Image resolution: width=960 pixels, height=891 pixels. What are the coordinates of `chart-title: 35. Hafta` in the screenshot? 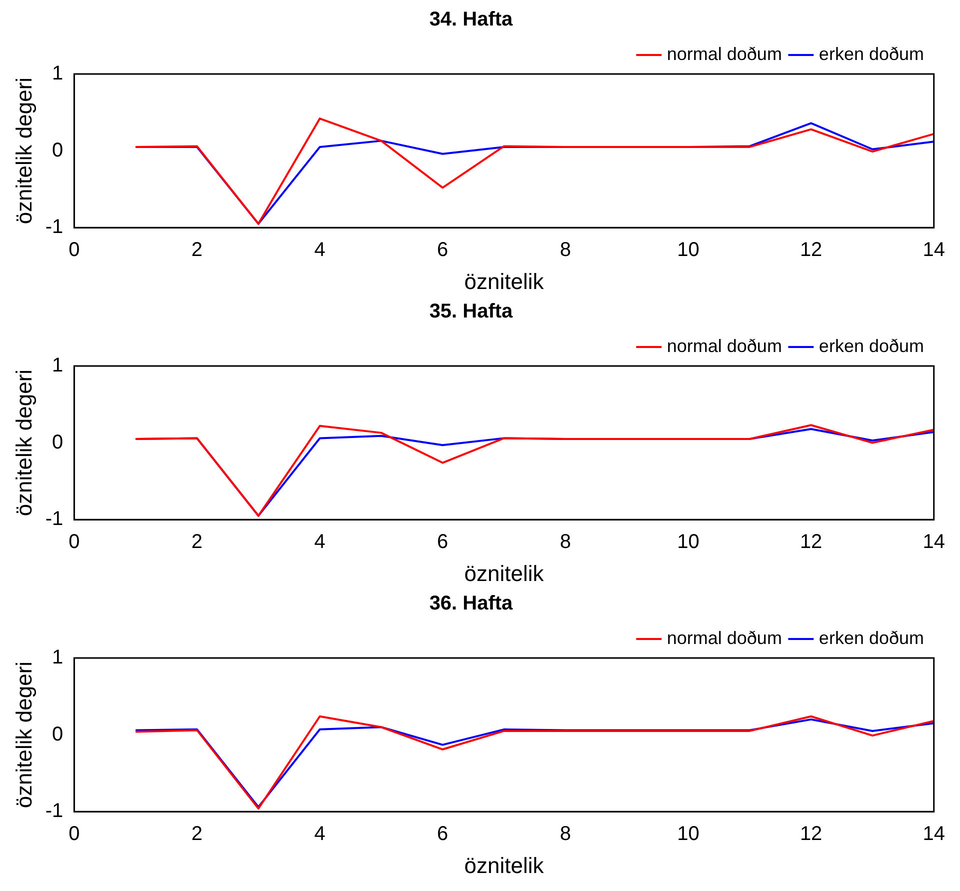 It's located at (471, 311).